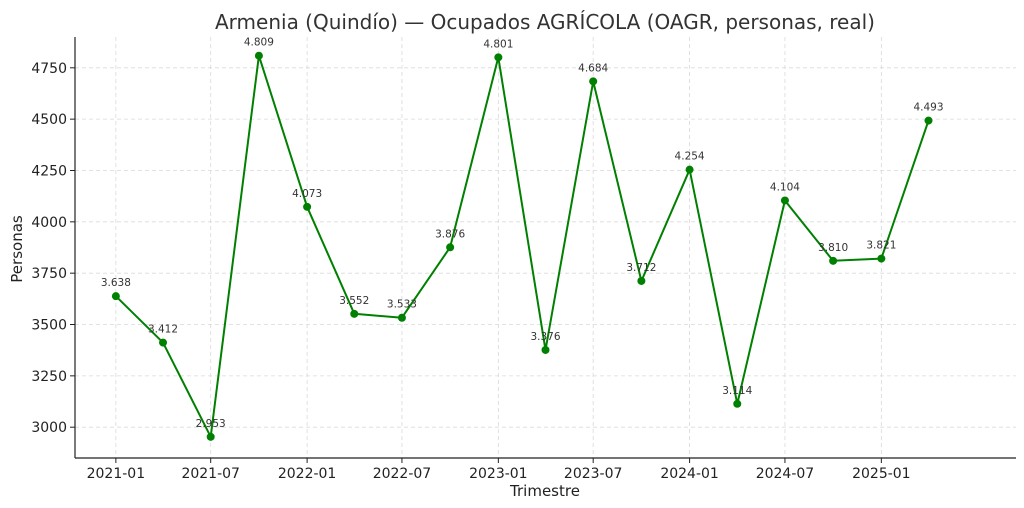 This screenshot has height=508, width=1024. What do you see at coordinates (210, 474) in the screenshot?
I see `x-tick-label: 2021-07` at bounding box center [210, 474].